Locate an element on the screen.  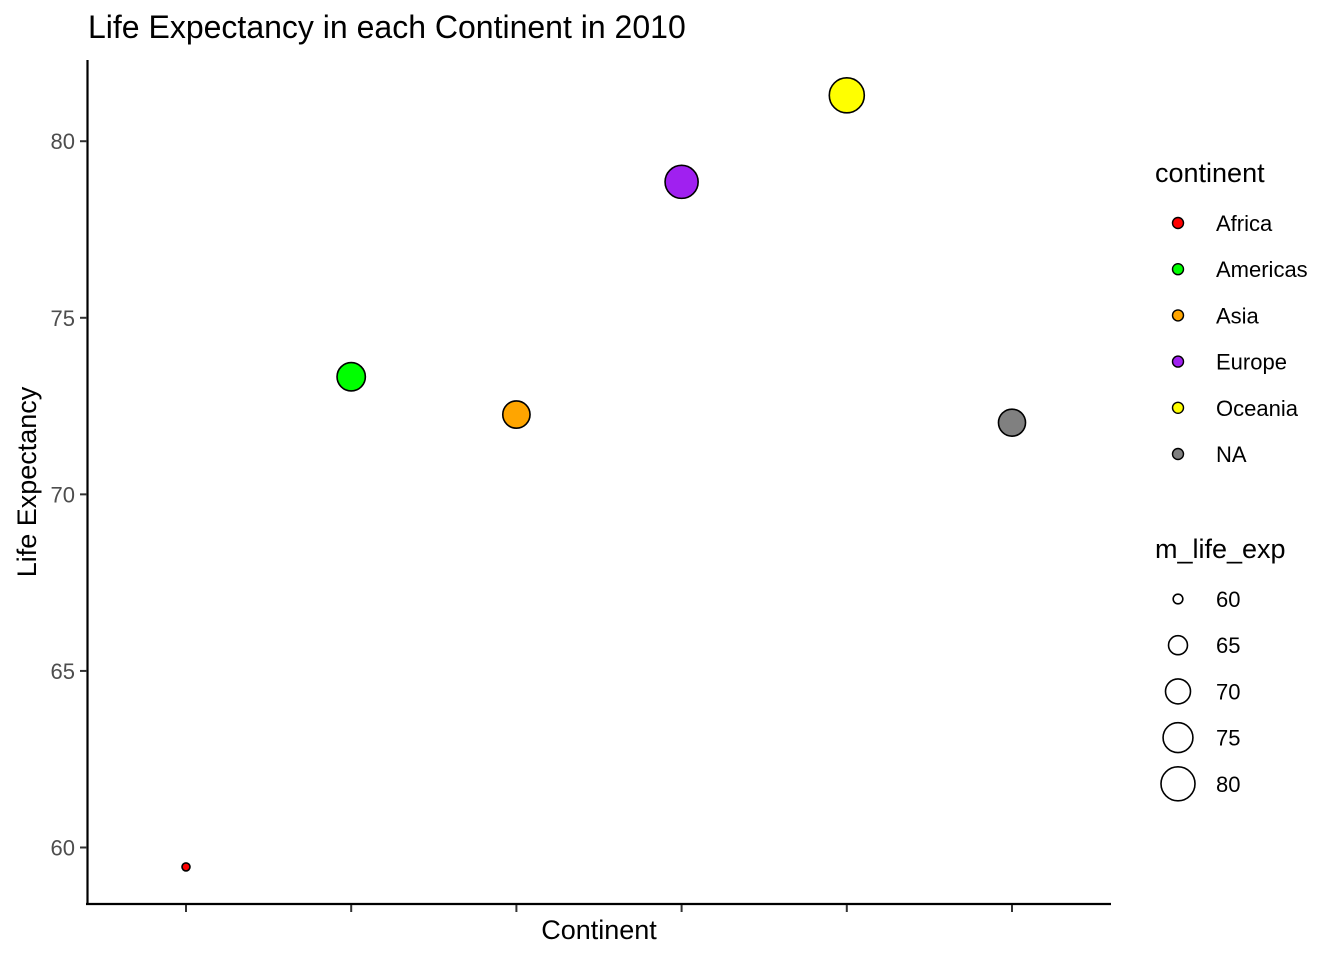
x-axis-title: Continent is located at coordinates (599, 930).